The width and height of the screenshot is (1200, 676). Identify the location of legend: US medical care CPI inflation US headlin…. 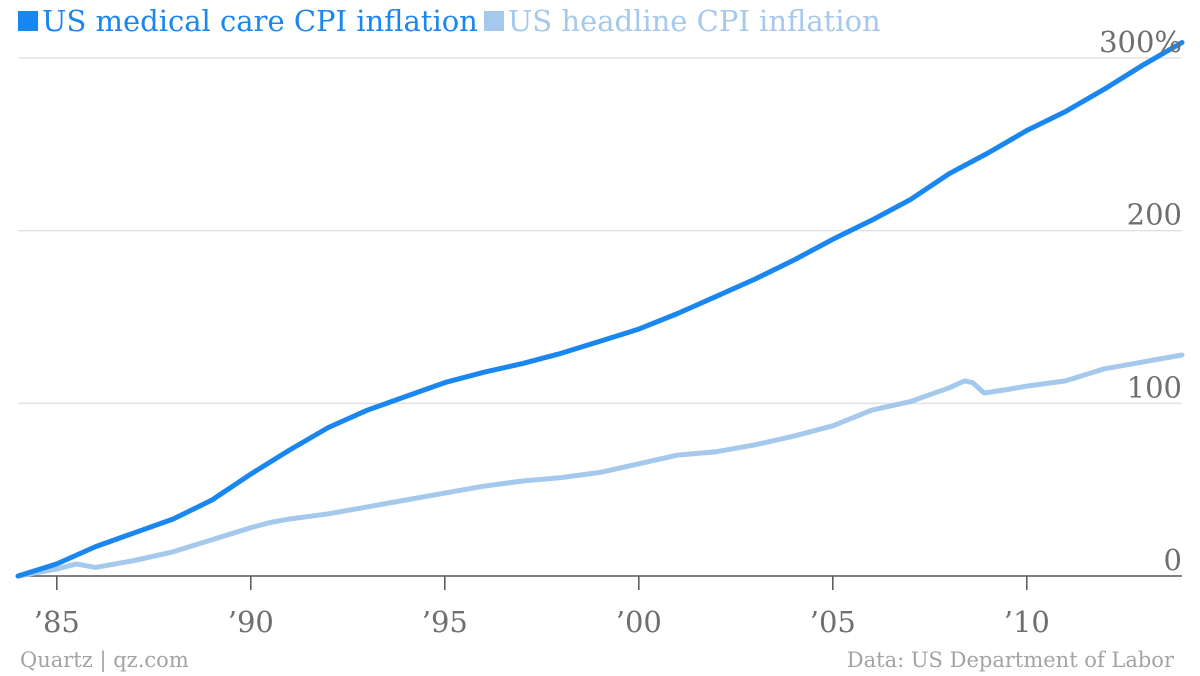
(452, 21).